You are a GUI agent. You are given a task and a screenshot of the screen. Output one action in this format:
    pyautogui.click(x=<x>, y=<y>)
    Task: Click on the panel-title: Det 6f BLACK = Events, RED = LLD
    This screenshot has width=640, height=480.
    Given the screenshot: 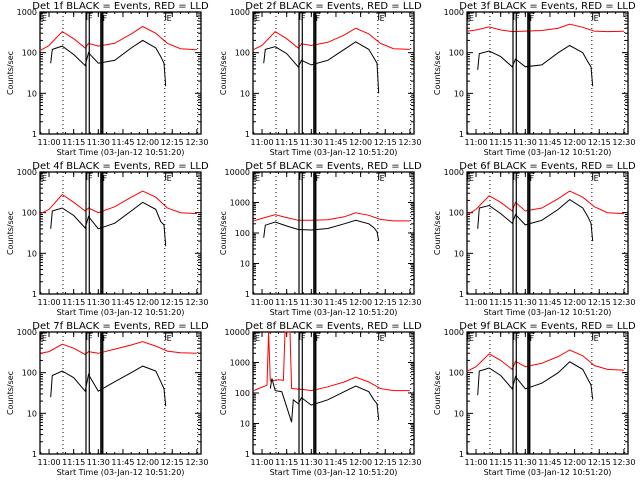 What is the action you would take?
    pyautogui.click(x=547, y=166)
    